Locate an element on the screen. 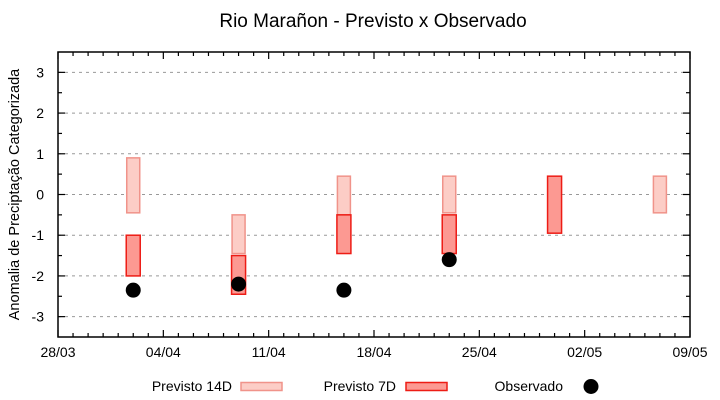  legend-label-observado: Observado is located at coordinates (529, 386).